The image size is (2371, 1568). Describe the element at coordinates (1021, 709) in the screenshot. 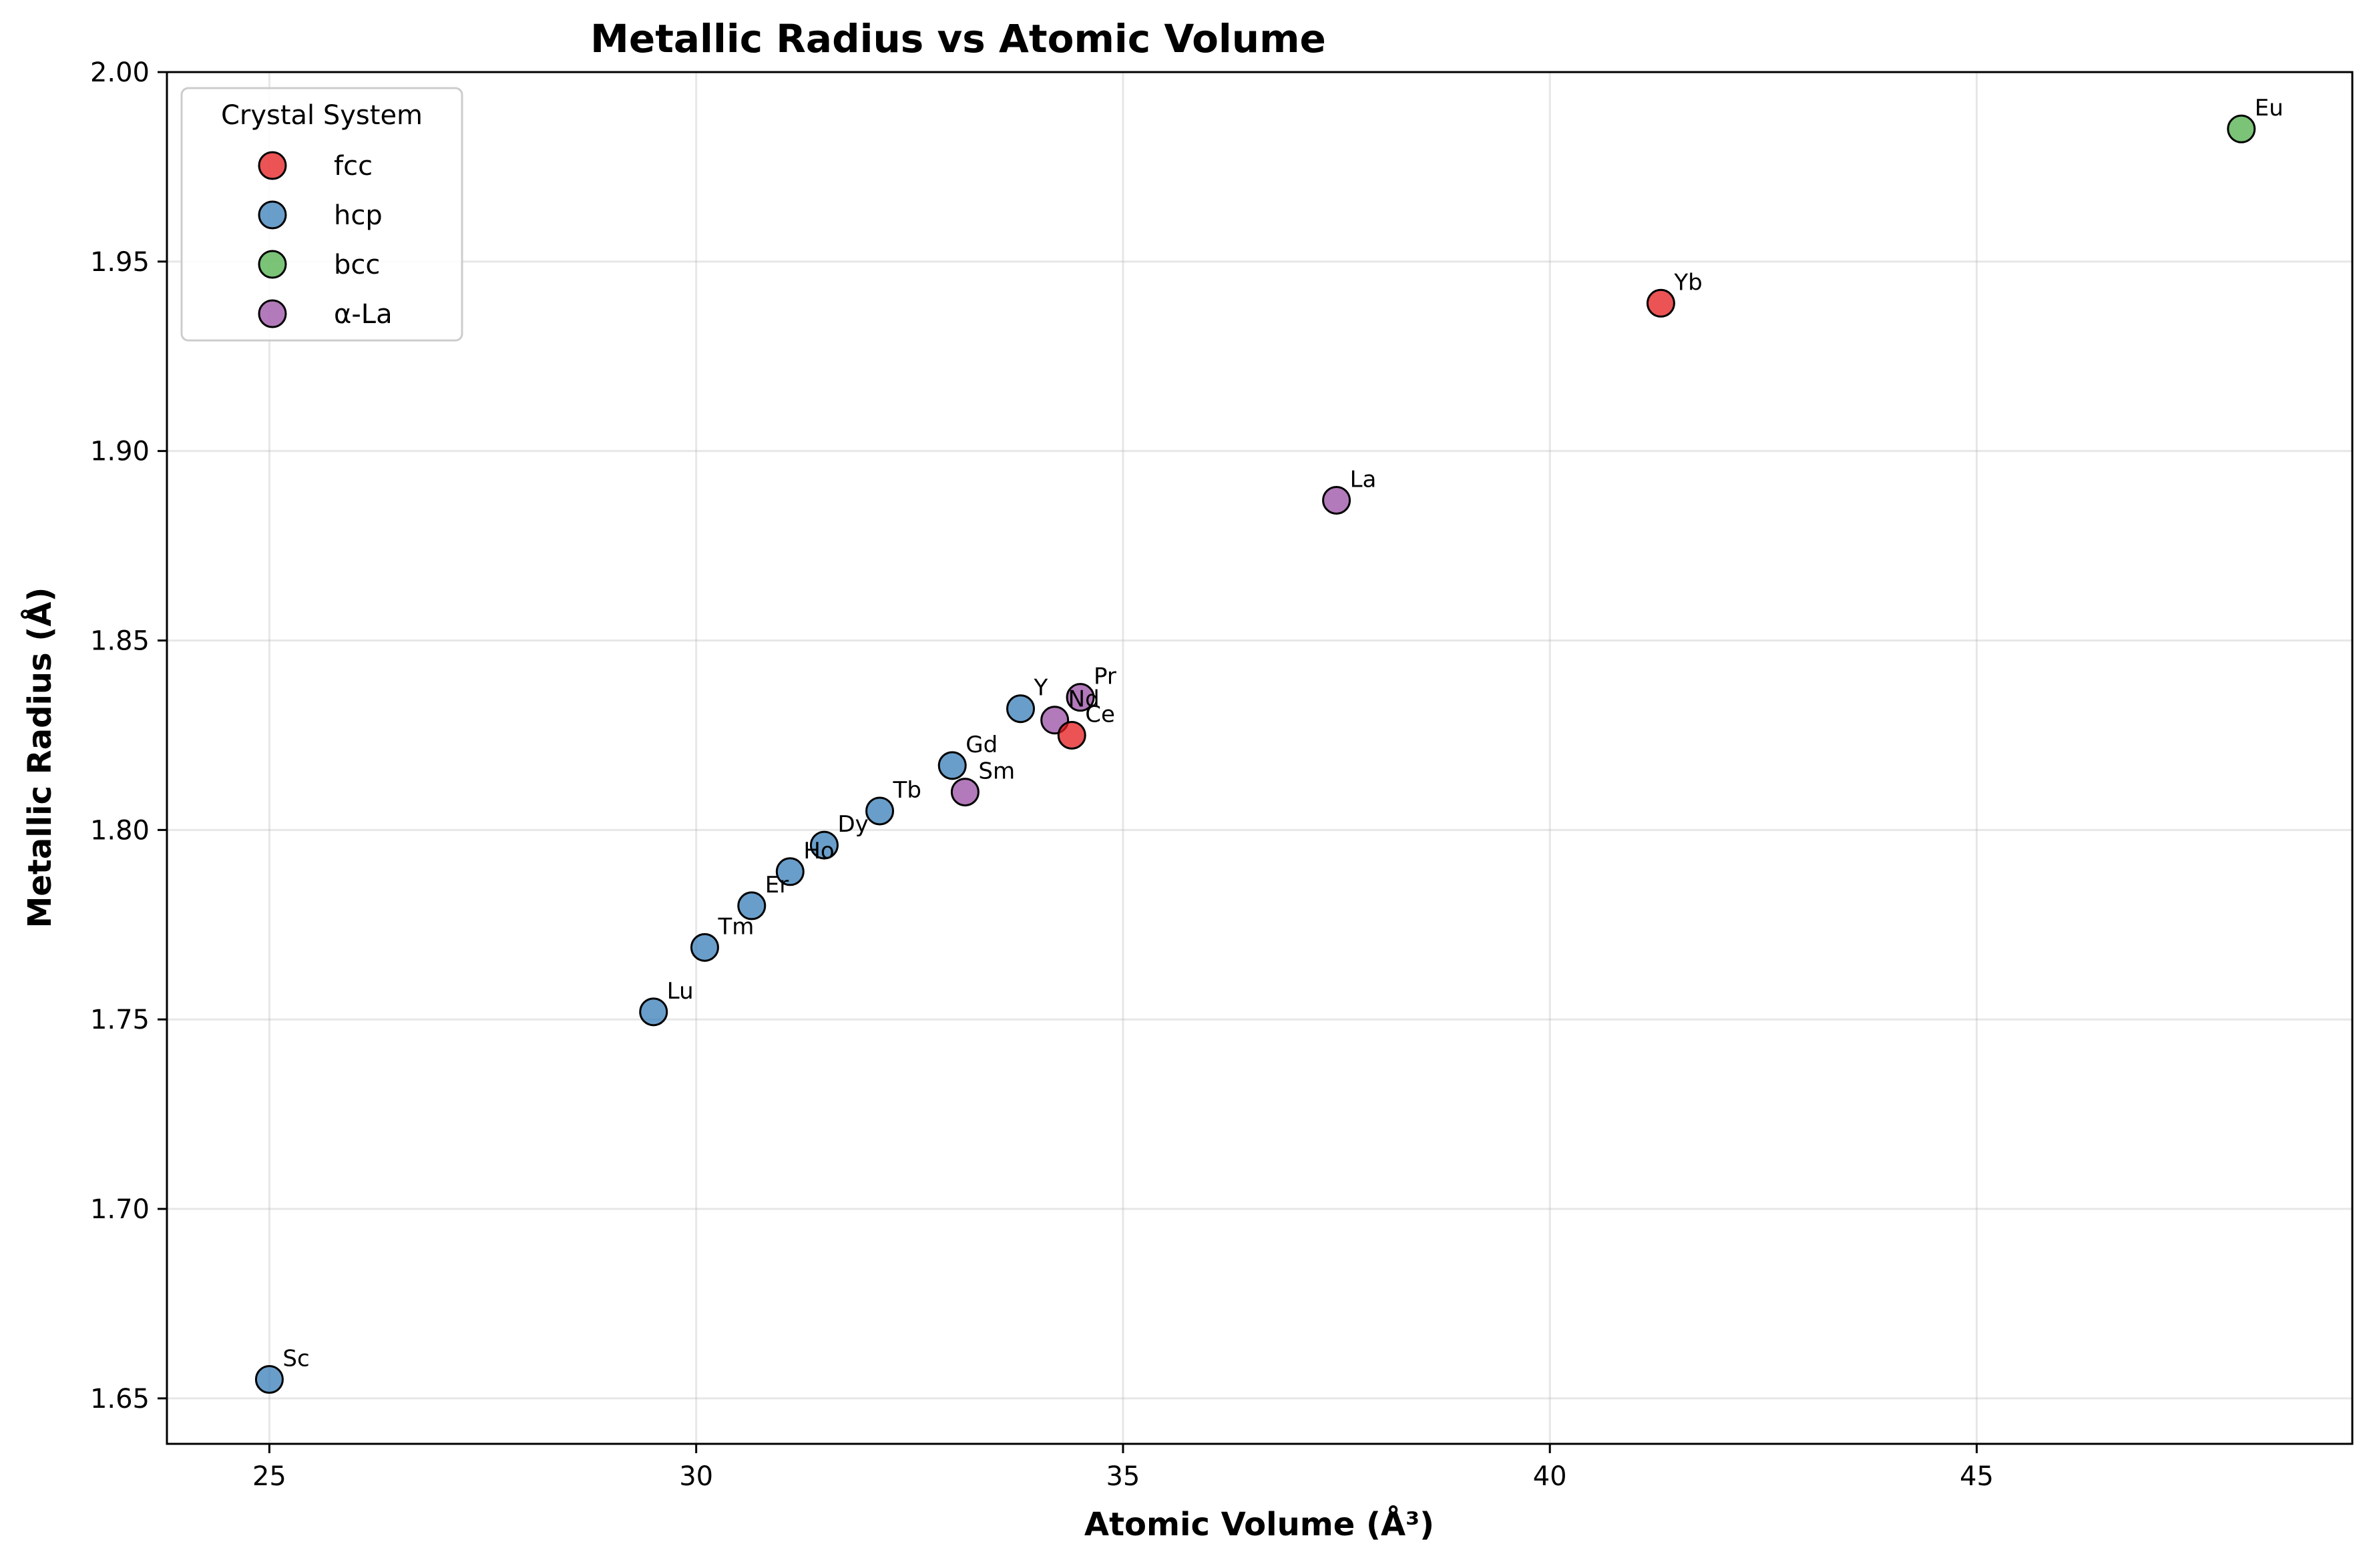

I see `data-point-y` at that location.